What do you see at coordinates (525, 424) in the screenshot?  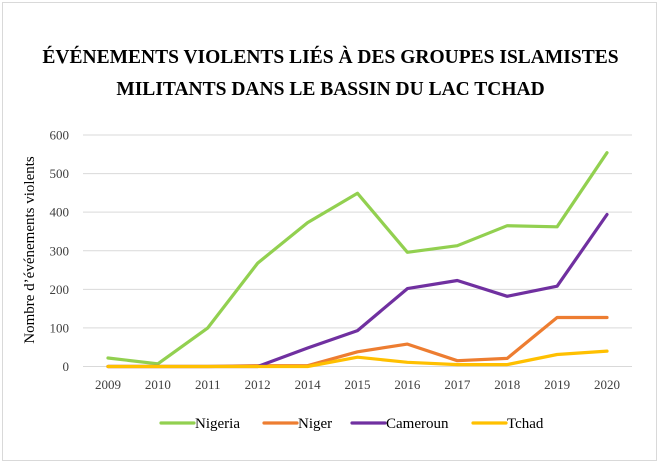 I see `legend-label: Tchad` at bounding box center [525, 424].